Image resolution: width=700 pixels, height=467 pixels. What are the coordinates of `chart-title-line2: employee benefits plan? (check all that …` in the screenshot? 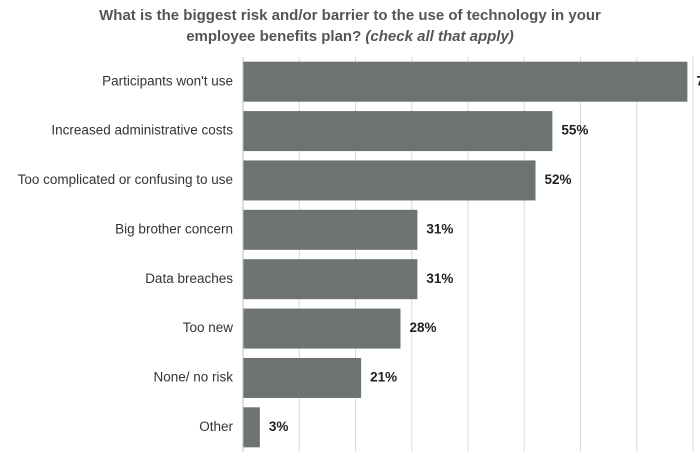 It's located at (350, 36).